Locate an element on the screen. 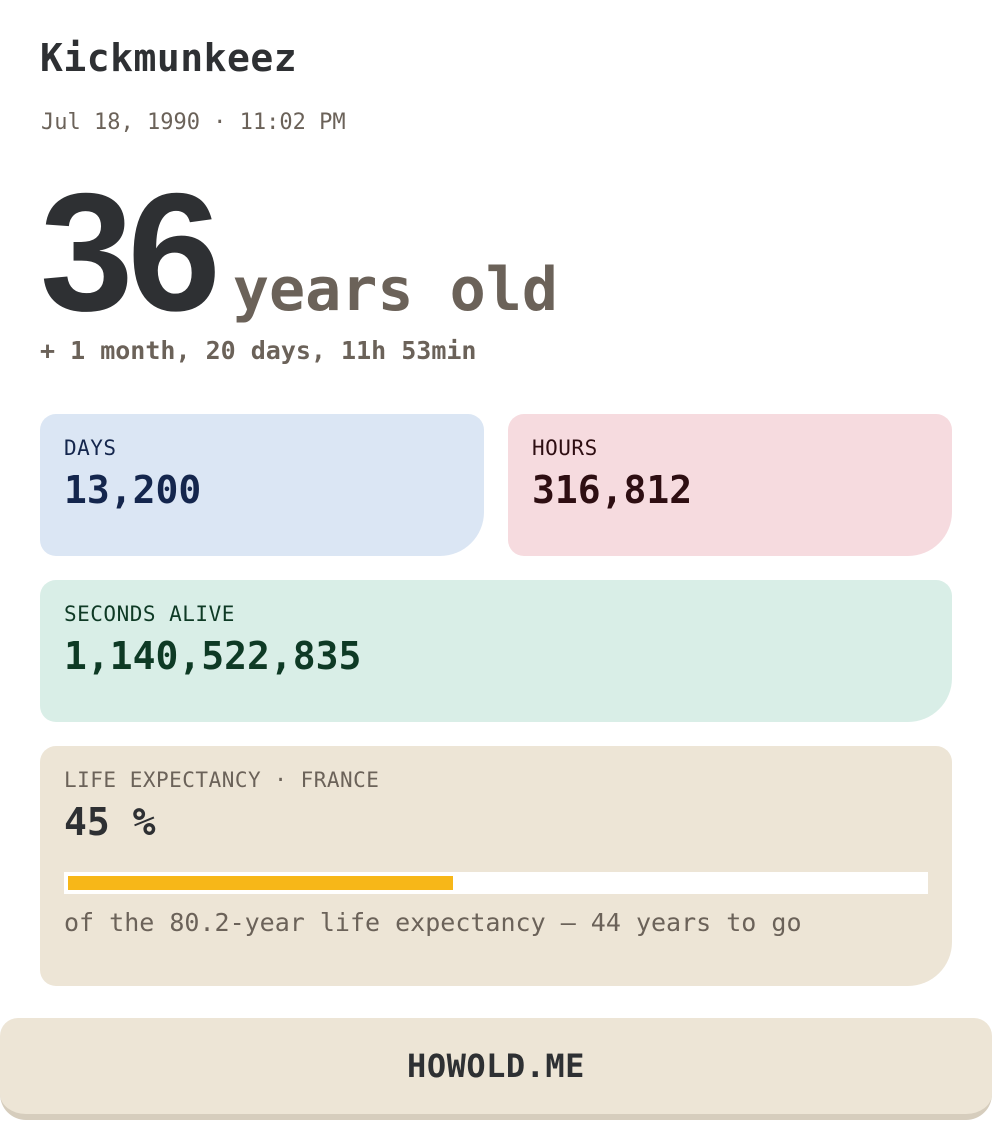 The width and height of the screenshot is (992, 1122). seconds-label: SECONDS ALIVE is located at coordinates (149, 614).